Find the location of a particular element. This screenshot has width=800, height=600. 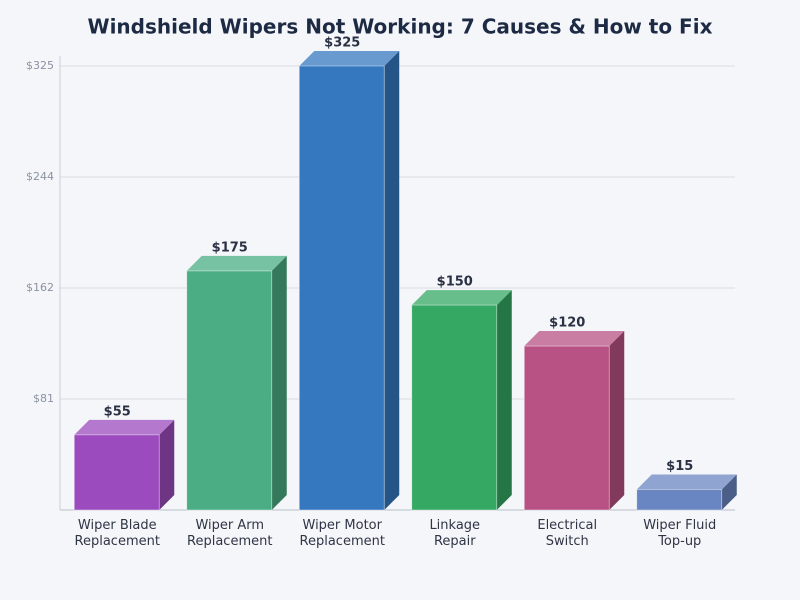

x-tick-label: Wiper Motor Replacement is located at coordinates (342, 533).